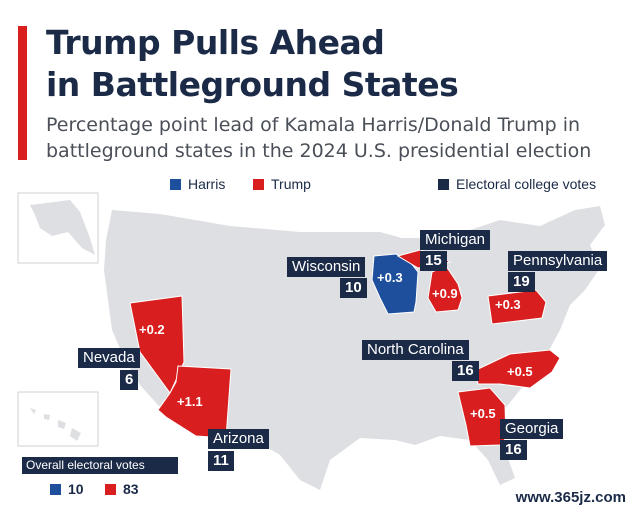  What do you see at coordinates (100, 465) in the screenshot?
I see `overall-votes-title: Overall electoral votes` at bounding box center [100, 465].